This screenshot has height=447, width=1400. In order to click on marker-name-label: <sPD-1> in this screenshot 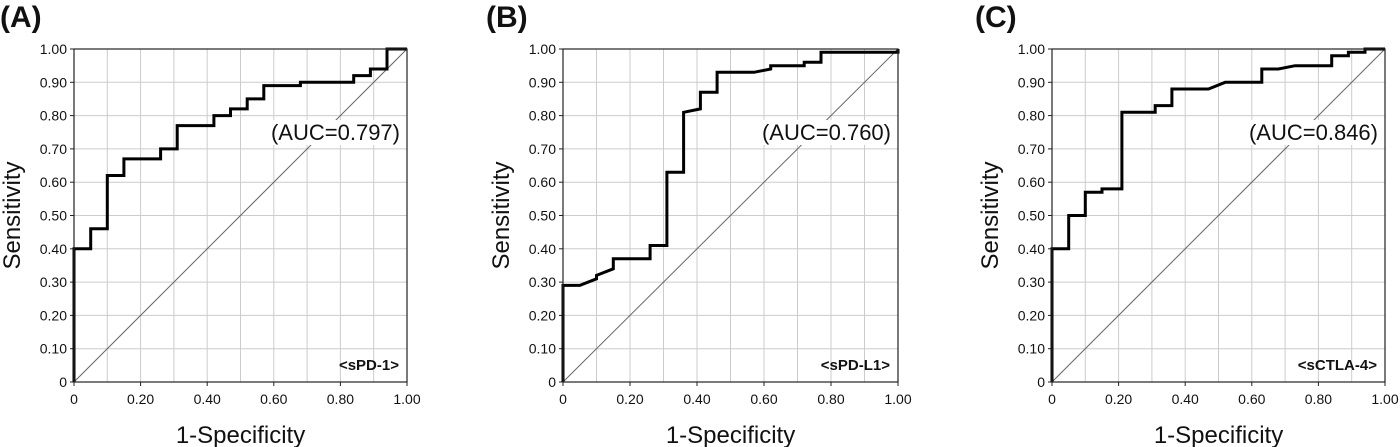, I will do `click(369, 365)`.